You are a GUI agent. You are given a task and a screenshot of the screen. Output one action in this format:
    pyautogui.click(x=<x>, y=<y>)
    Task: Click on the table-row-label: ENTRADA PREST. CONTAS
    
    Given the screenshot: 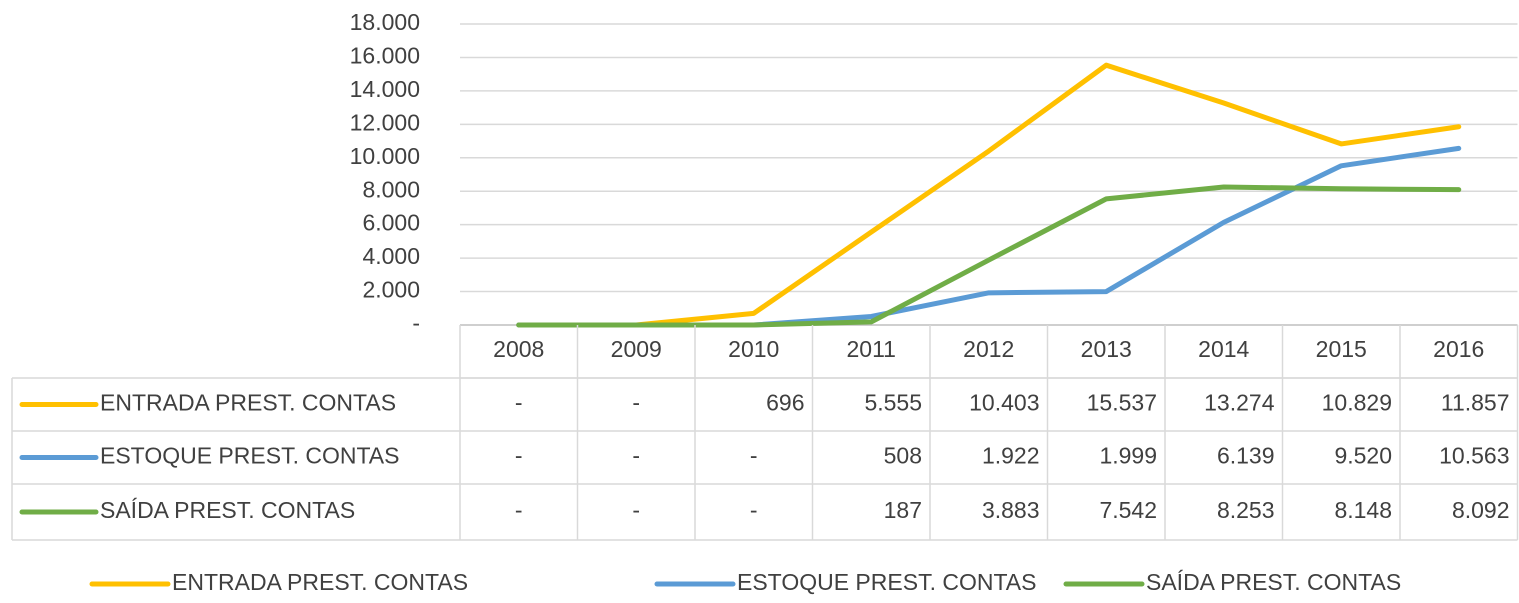 What is the action you would take?
    pyautogui.click(x=248, y=403)
    